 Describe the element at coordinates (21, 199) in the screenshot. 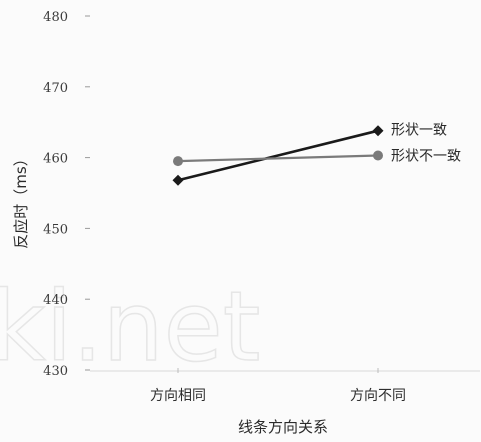

I see `y-axis-title: 反应时（ms）` at that location.